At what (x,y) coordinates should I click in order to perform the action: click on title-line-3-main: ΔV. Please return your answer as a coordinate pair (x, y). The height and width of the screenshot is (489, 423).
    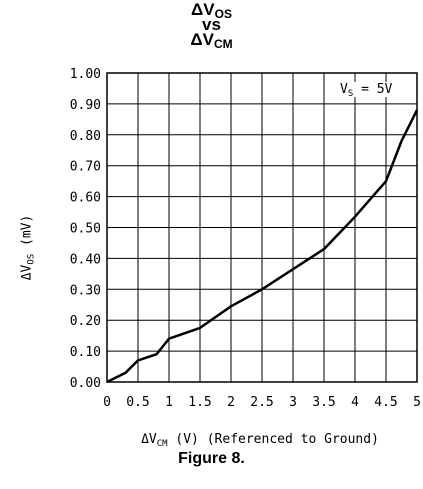
    Looking at the image, I should click on (202, 39).